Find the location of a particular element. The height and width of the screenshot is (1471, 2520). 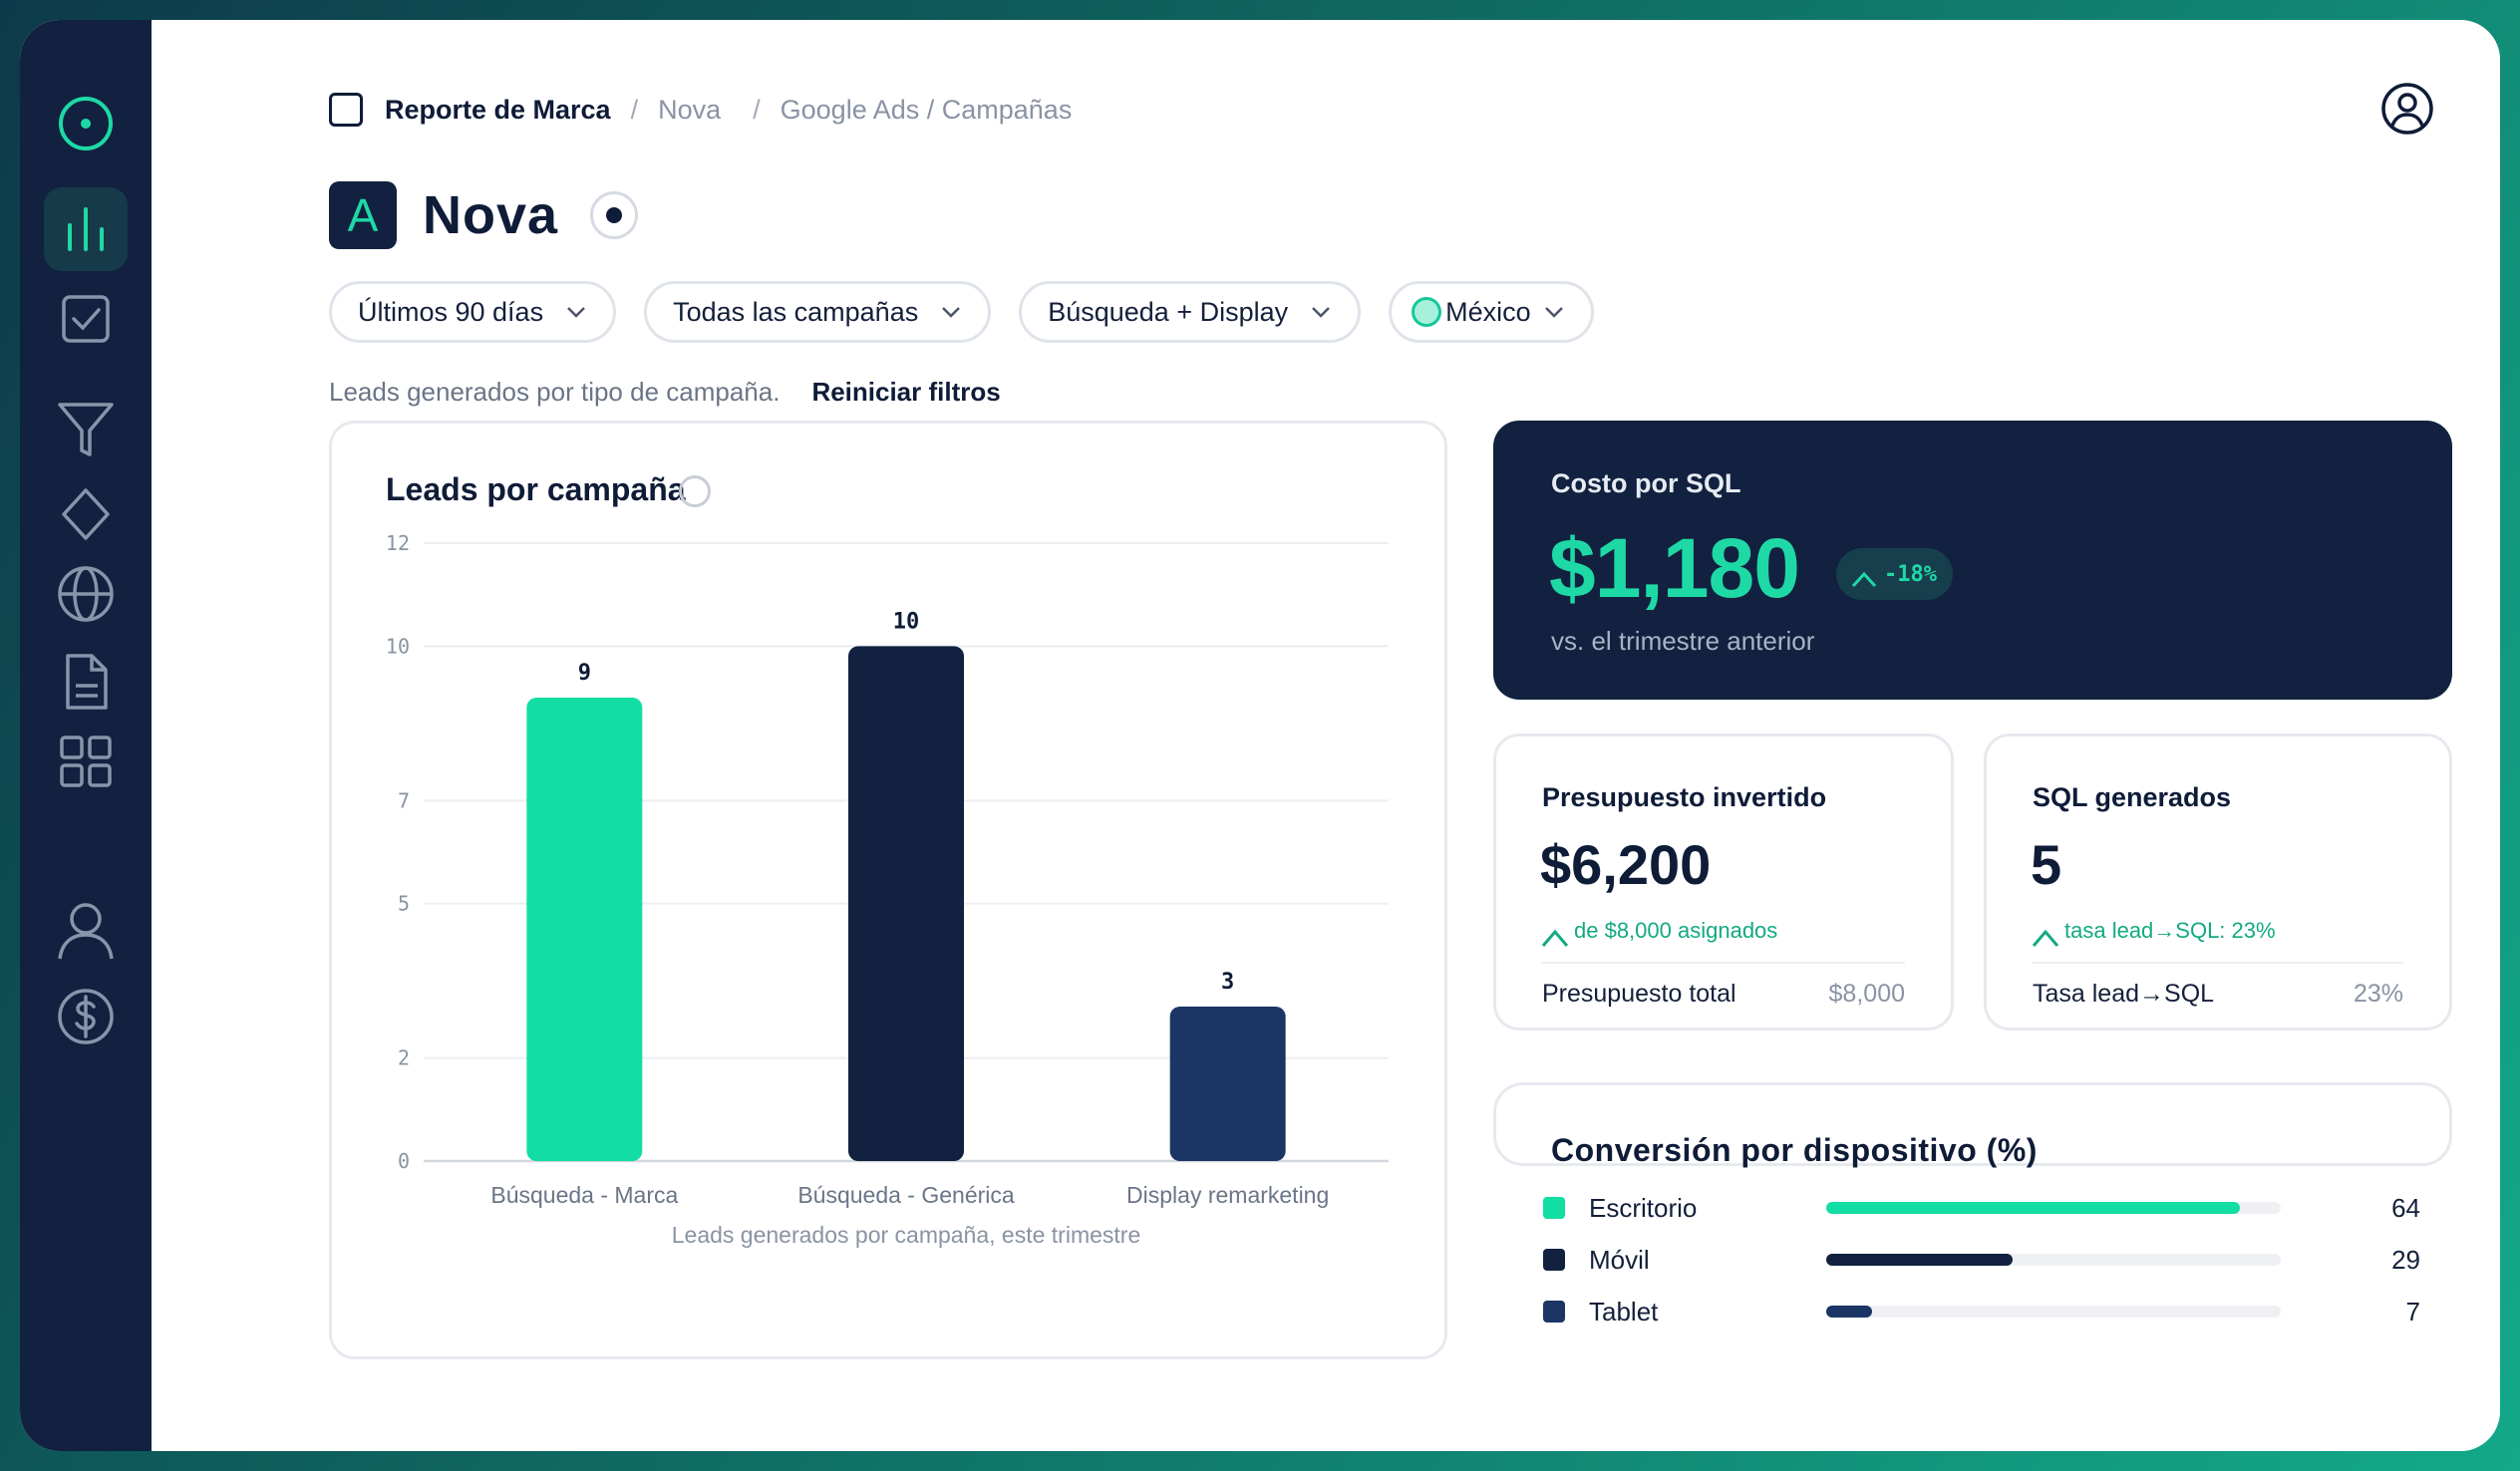

country-filter: México is located at coordinates (1491, 312).